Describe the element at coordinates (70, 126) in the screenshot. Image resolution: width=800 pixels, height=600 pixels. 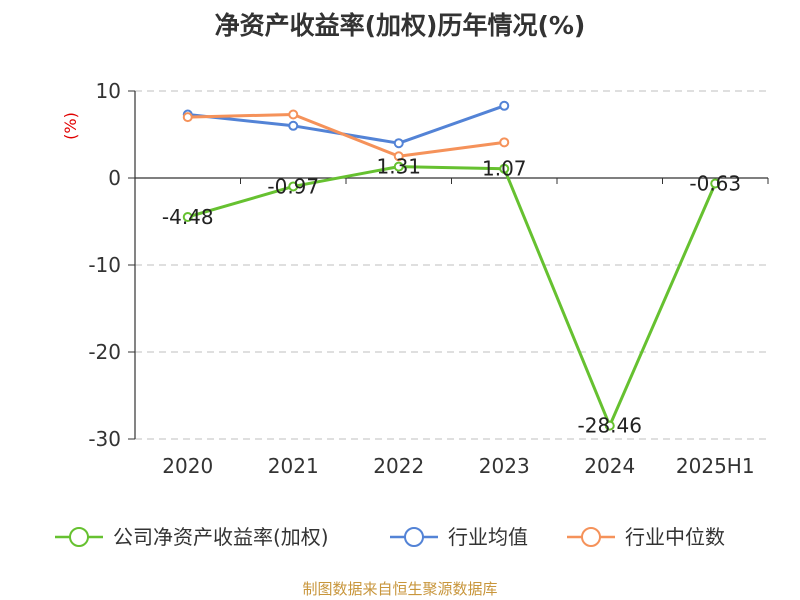
I see `y-axis-unit: (%)` at that location.